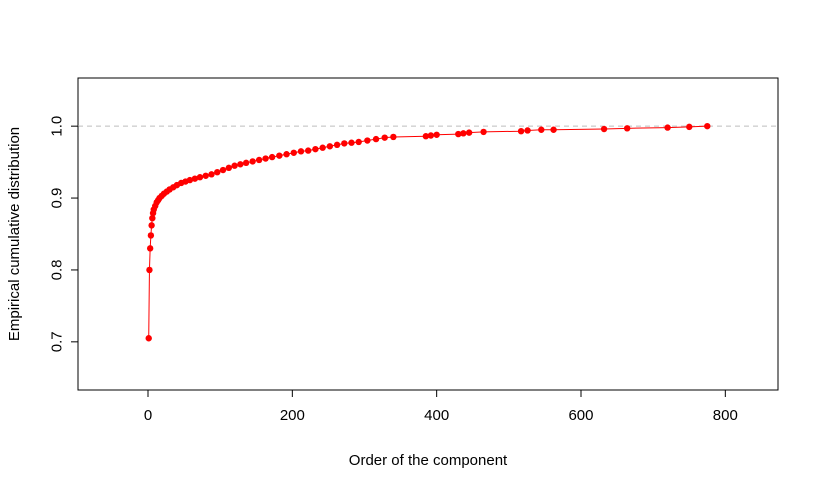 The height and width of the screenshot is (489, 819). What do you see at coordinates (148, 415) in the screenshot?
I see `x-tick-label: 0` at bounding box center [148, 415].